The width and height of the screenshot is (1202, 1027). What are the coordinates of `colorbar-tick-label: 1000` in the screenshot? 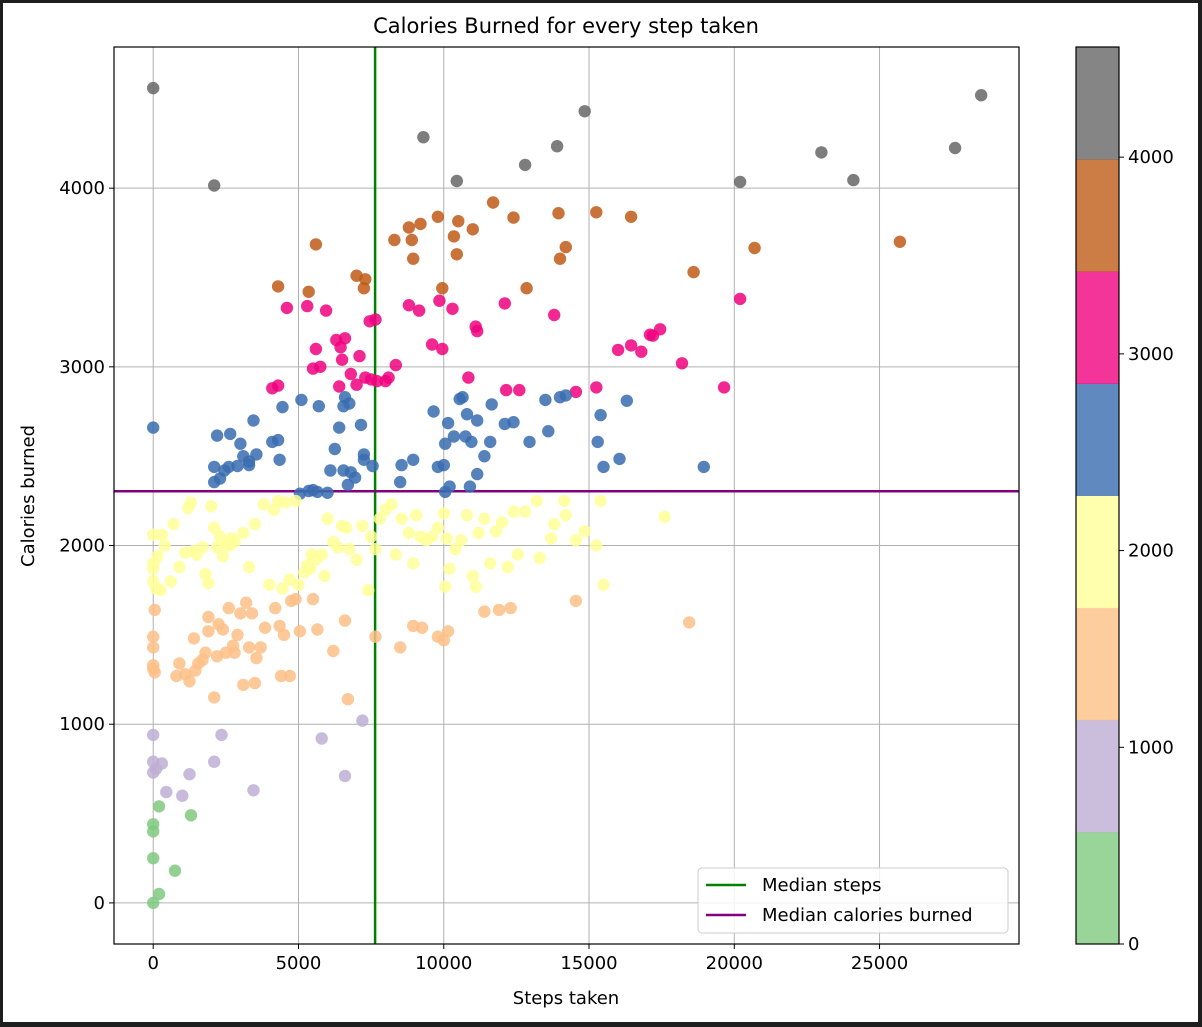 It's located at (1151, 747).